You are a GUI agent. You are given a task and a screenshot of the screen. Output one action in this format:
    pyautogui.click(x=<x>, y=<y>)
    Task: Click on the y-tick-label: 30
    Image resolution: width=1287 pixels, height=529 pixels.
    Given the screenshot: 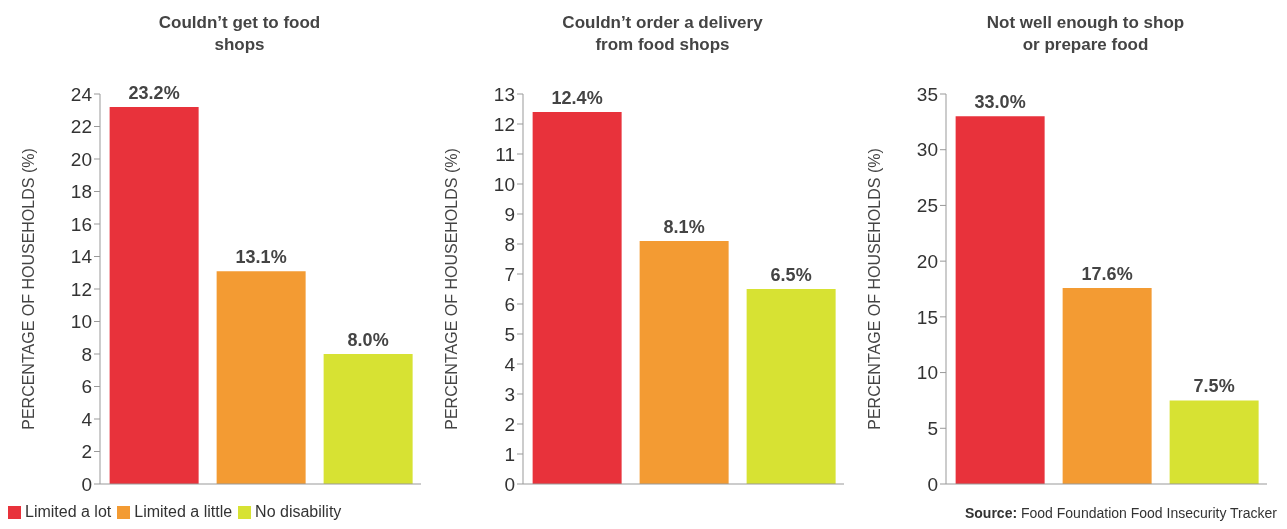 What is the action you would take?
    pyautogui.click(x=927, y=150)
    